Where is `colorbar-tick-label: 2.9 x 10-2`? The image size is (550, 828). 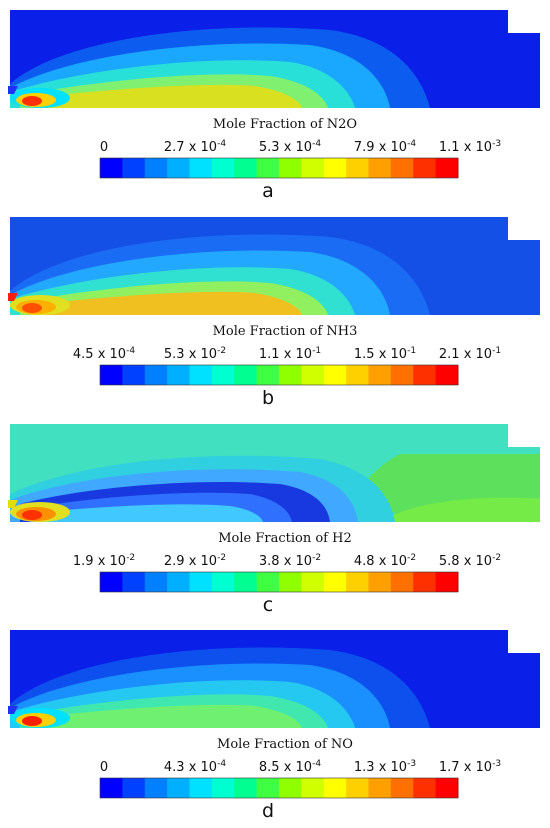
colorbar-tick-label: 2.9 x 10-2 is located at coordinates (195, 561).